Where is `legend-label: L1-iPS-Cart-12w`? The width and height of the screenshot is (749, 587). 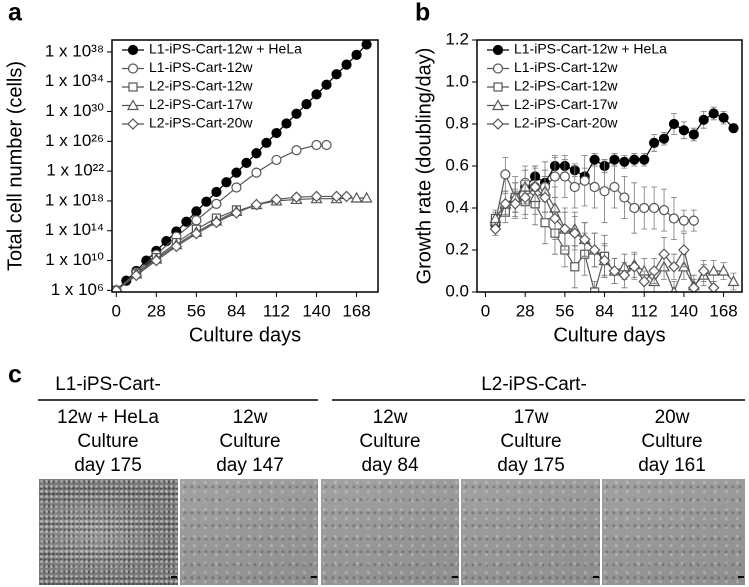 legend-label: L1-iPS-Cart-12w is located at coordinates (201, 67).